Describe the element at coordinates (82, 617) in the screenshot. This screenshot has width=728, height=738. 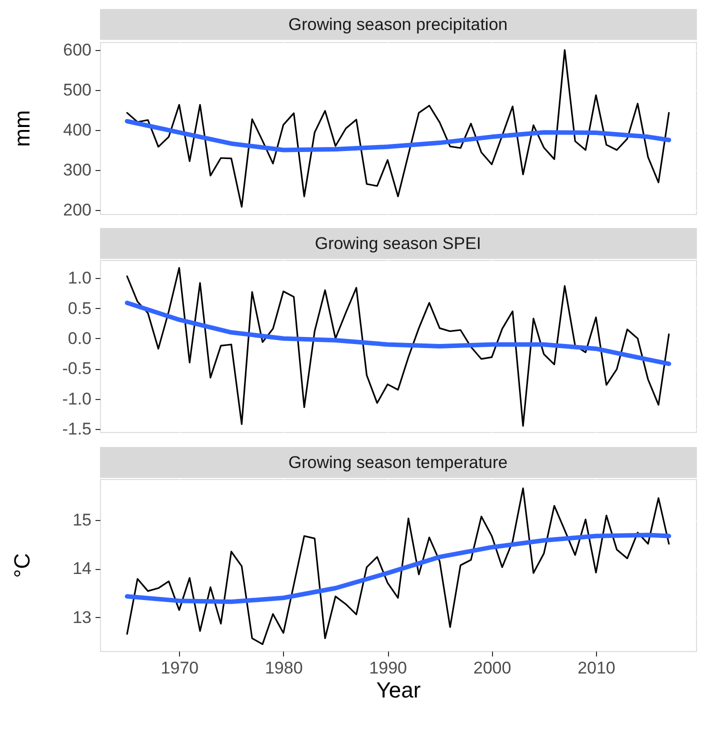
I see `y-tick-label: 13` at that location.